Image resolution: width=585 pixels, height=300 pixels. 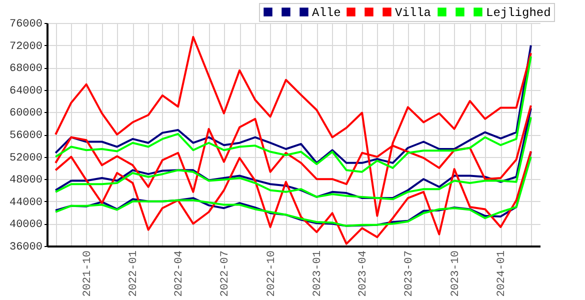 What do you see at coordinates (25, 202) in the screenshot?
I see `y-tick-label: 44000` at bounding box center [25, 202].